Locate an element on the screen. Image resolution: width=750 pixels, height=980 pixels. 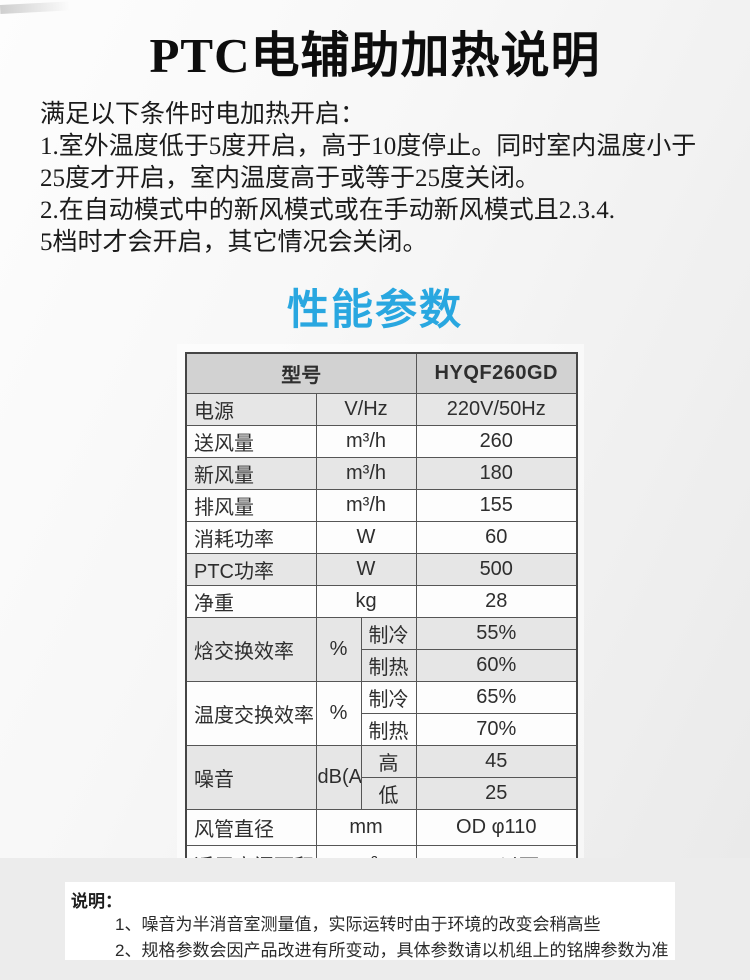
table-row-ptc-power: PTC功率 W 500 is located at coordinates (381, 569).